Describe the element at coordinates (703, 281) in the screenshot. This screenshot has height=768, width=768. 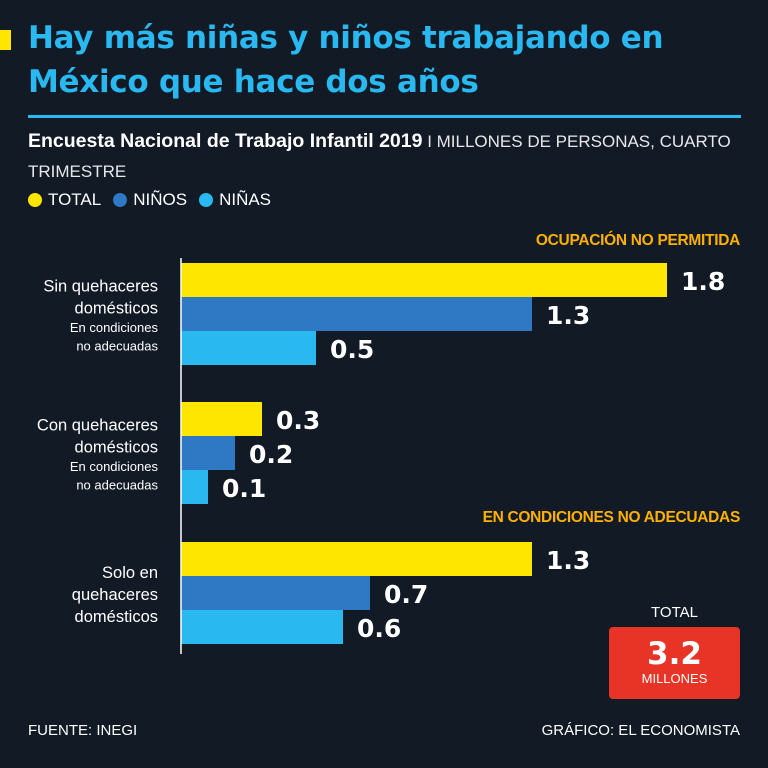
I see `value-label-g1-total: 1.8` at that location.